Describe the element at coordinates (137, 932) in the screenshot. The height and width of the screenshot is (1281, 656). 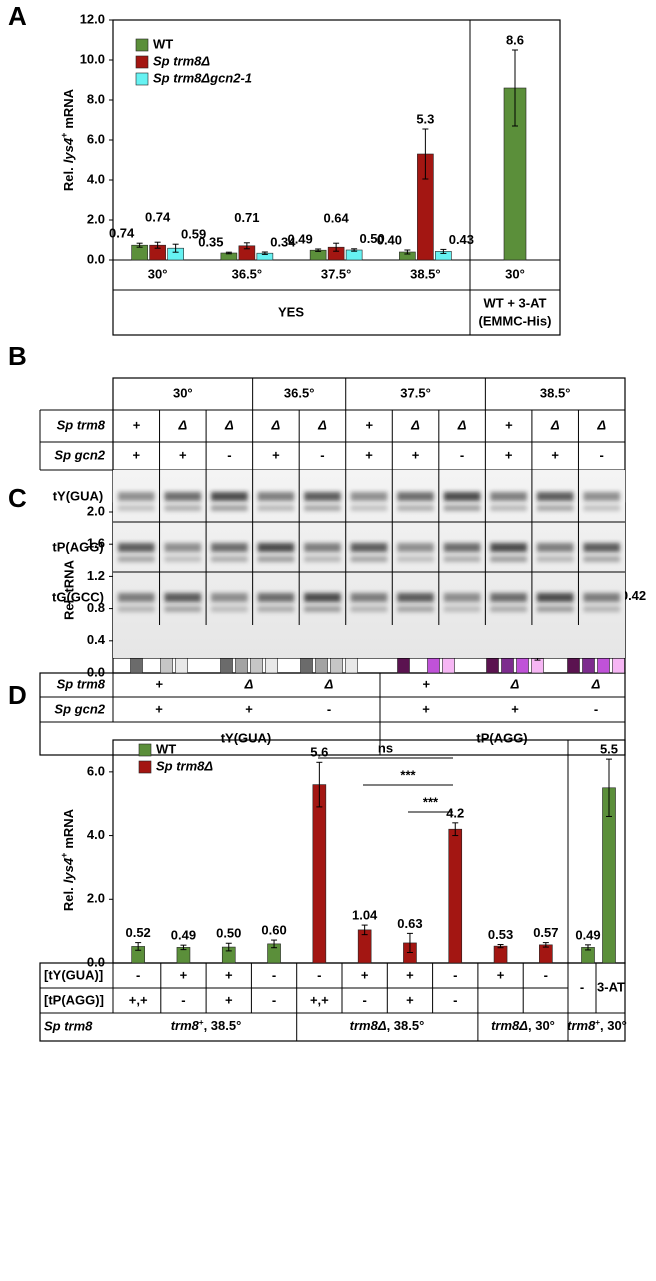
I see `data-label: 0.52` at that location.